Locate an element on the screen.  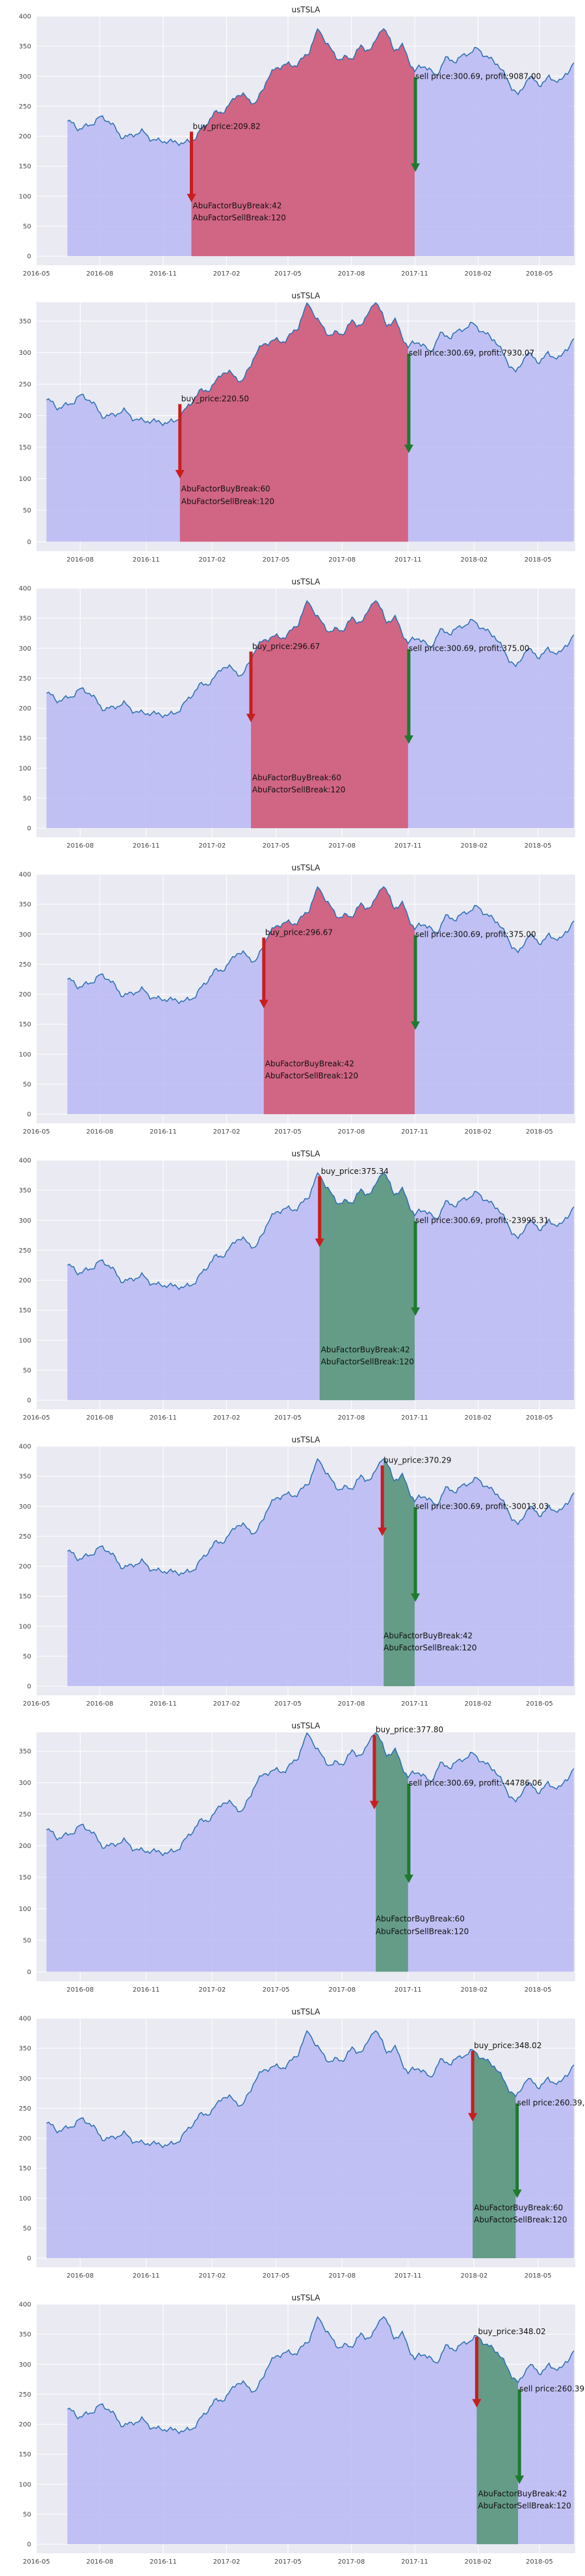
sell-factor-label: AbuFactorSellBreak:120 is located at coordinates (227, 501).